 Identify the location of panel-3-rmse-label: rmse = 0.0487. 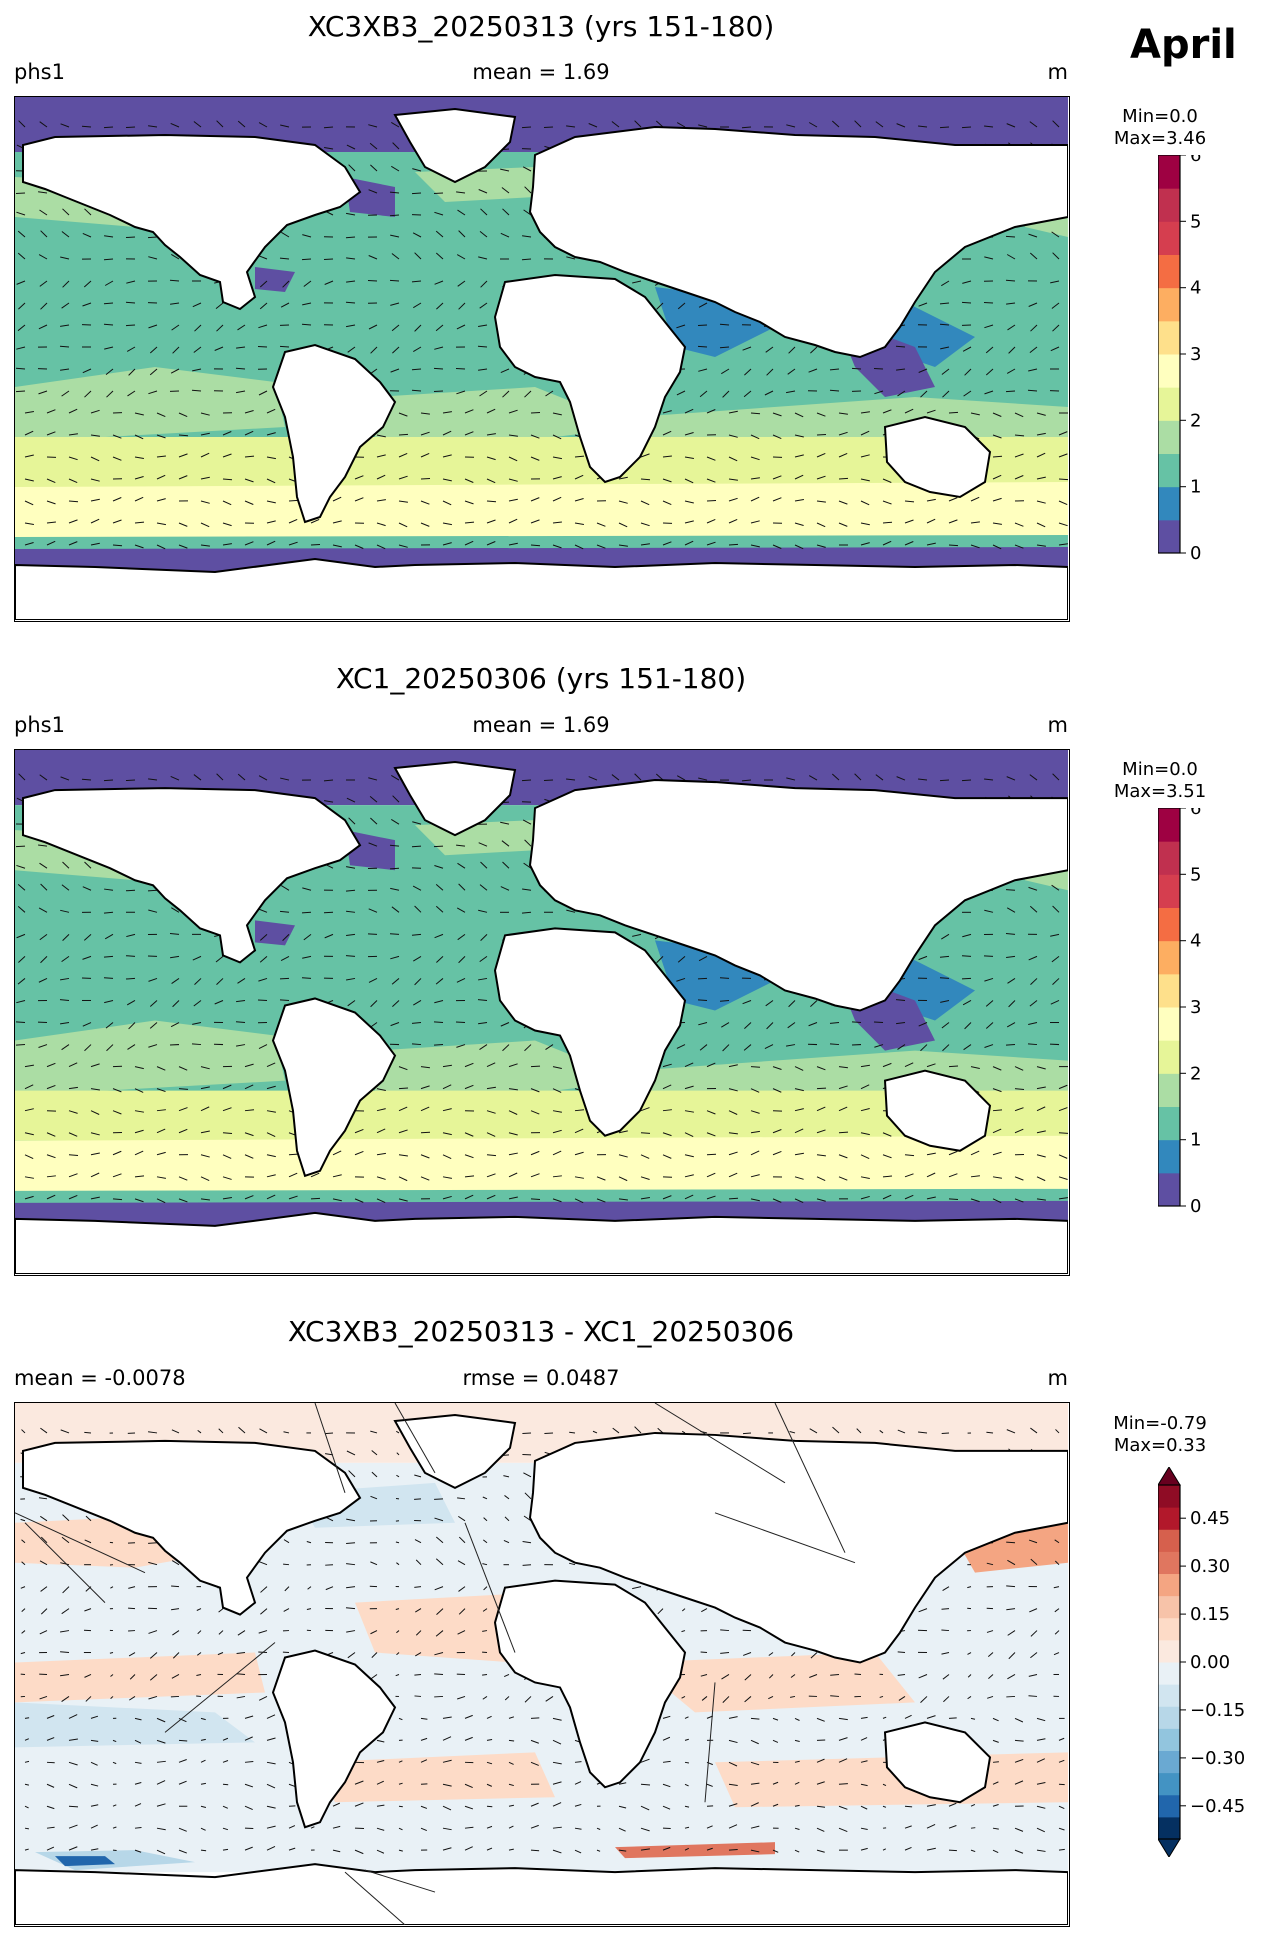
(541, 1378).